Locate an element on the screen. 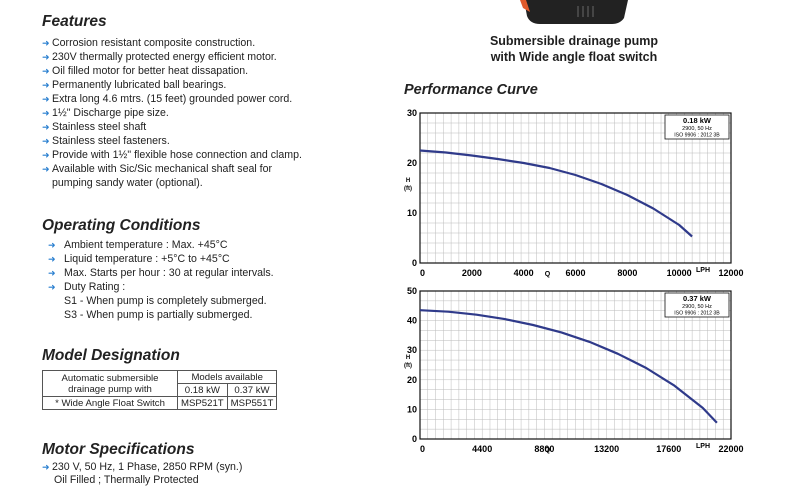 Image resolution: width=787 pixels, height=491 pixels. product-caption-line2: with Wide angle float switch is located at coordinates (574, 57).